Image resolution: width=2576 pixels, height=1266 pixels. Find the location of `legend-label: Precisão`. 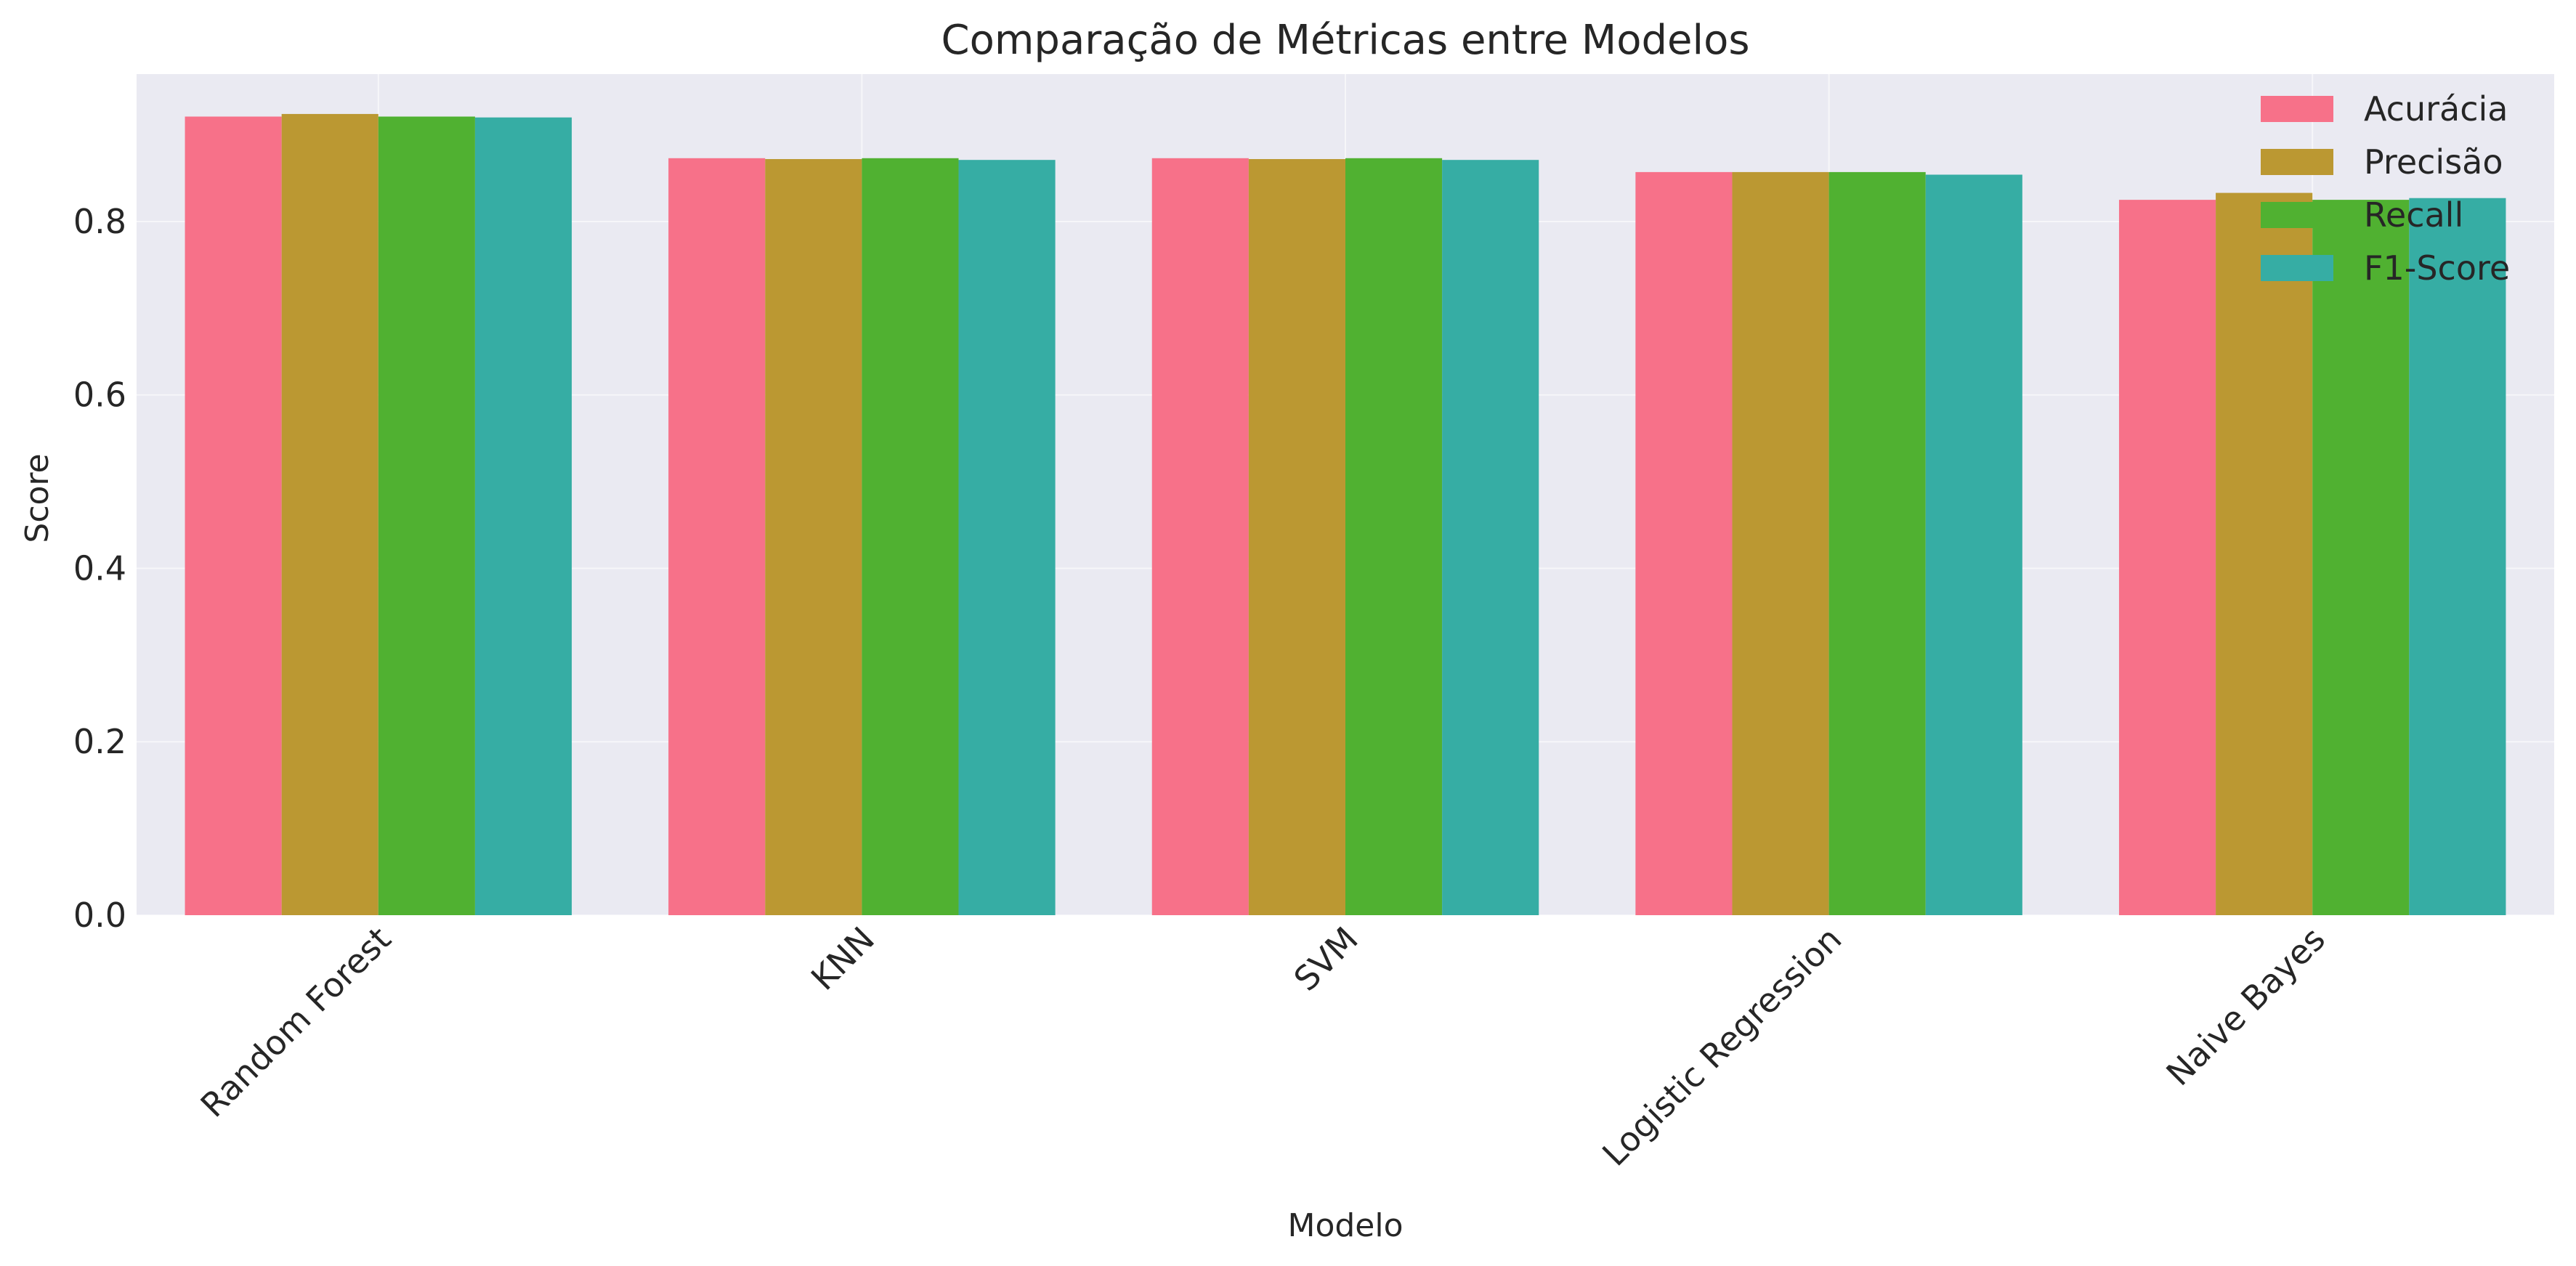

legend-label: Precisão is located at coordinates (2433, 162).